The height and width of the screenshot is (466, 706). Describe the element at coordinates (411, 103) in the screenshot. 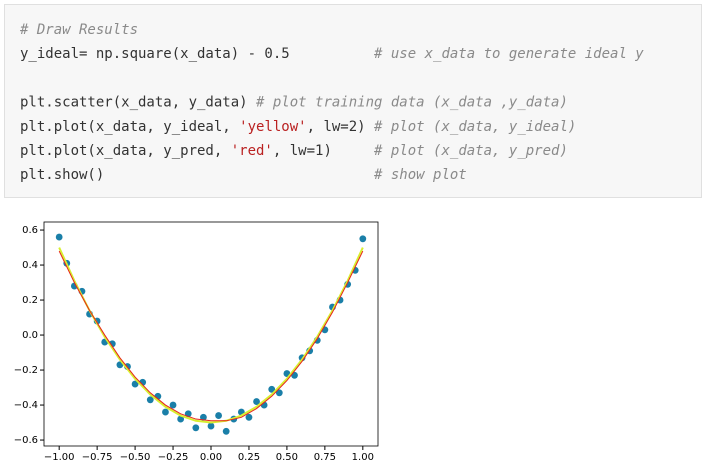

I see `code-comment: # plot training data (x_data ,y_data)` at that location.